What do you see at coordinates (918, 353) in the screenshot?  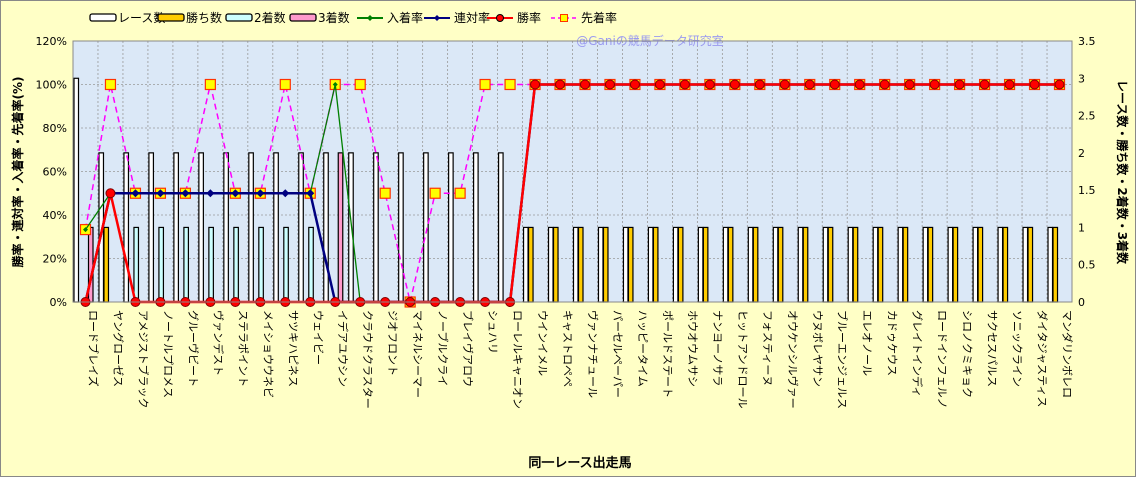 I see `x-tick-label: グレイトインディ` at bounding box center [918, 353].